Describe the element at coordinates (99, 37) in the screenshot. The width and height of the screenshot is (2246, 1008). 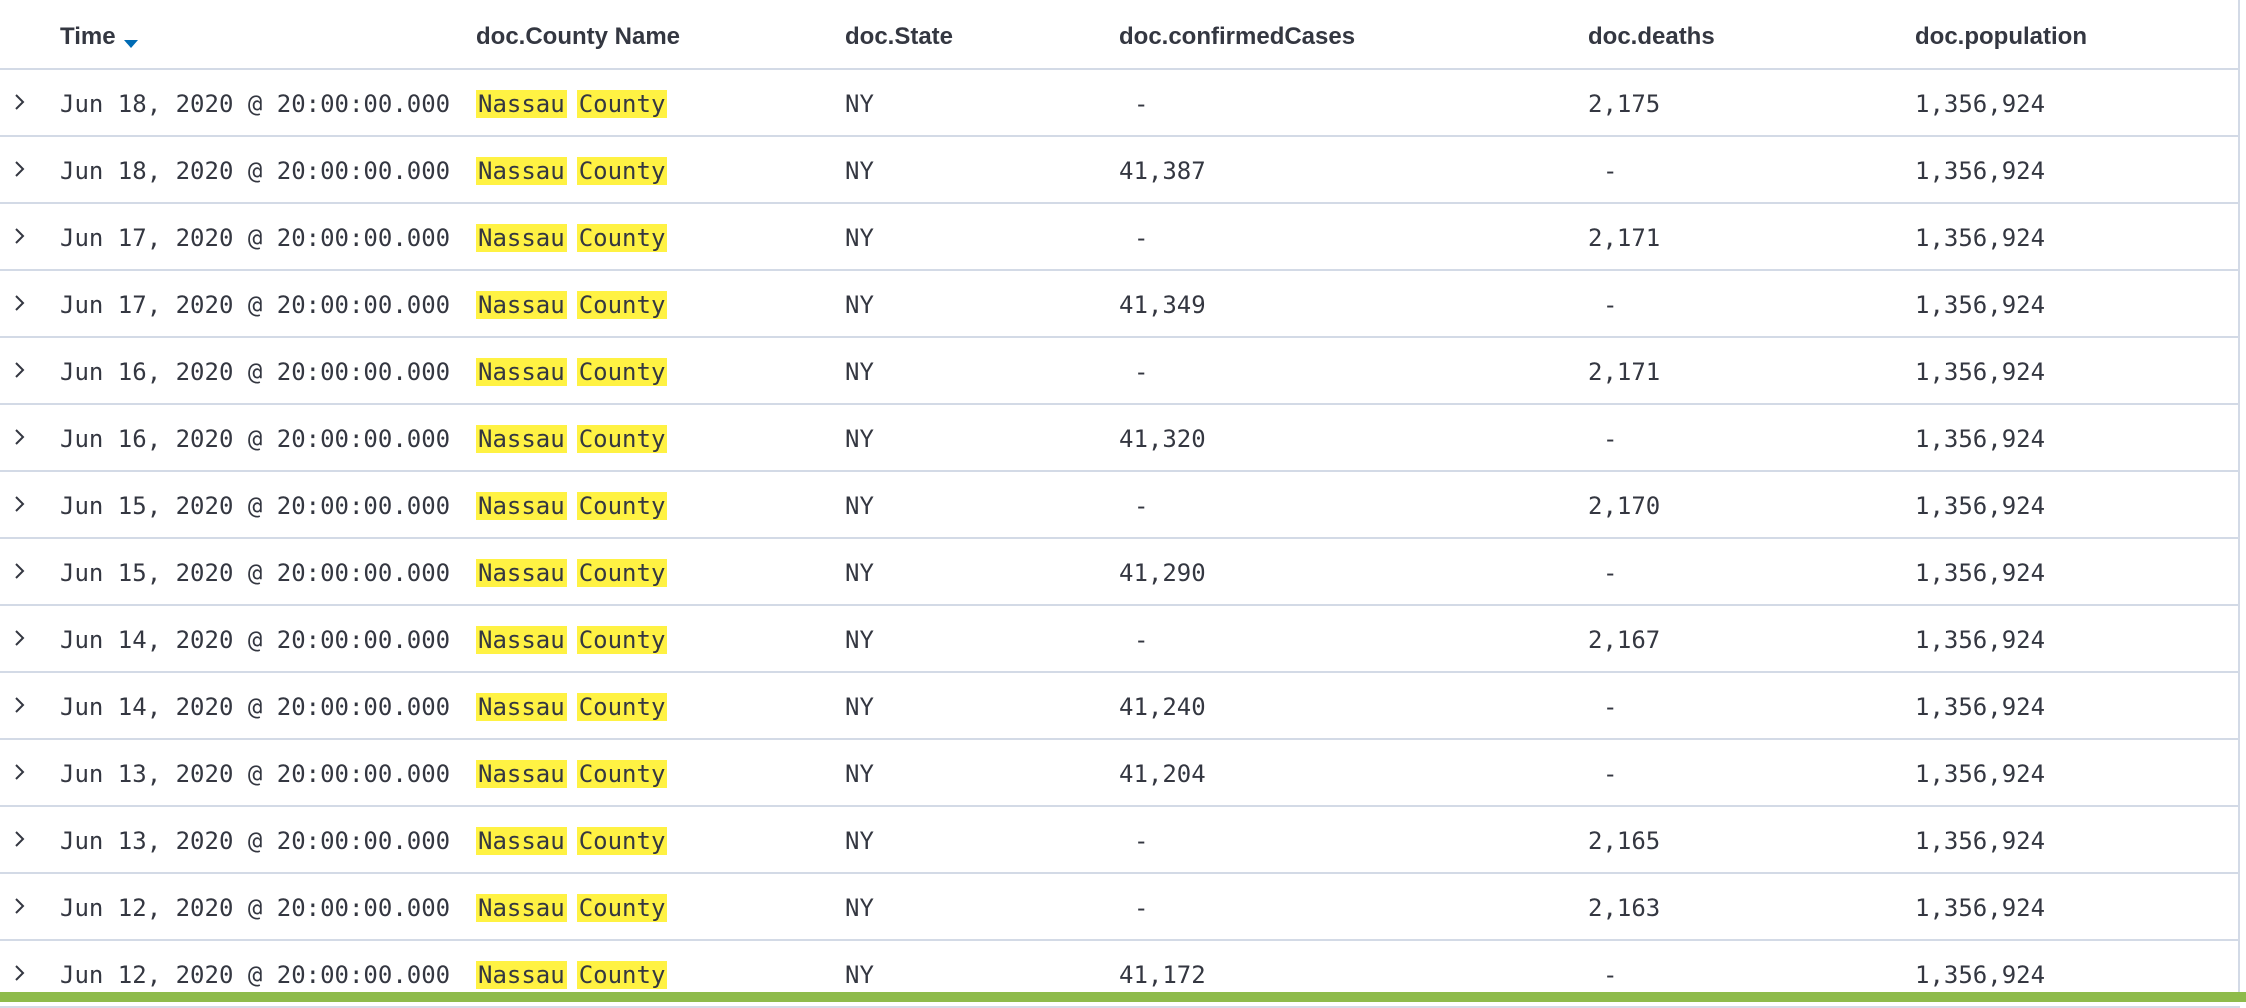
I see `column-header-time: Time` at that location.